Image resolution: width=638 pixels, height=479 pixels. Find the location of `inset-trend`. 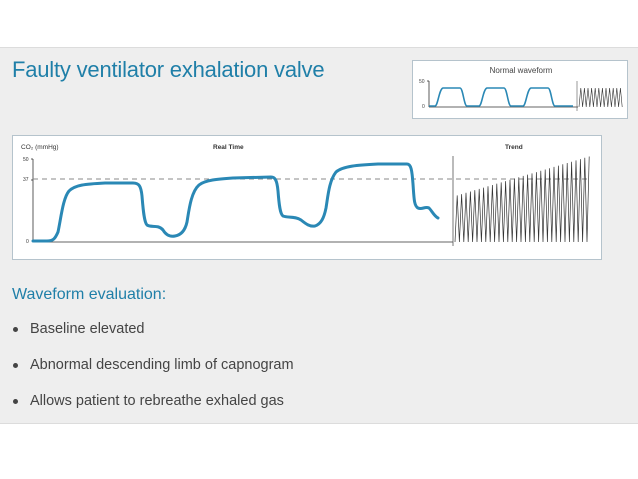

inset-trend is located at coordinates (600, 97).